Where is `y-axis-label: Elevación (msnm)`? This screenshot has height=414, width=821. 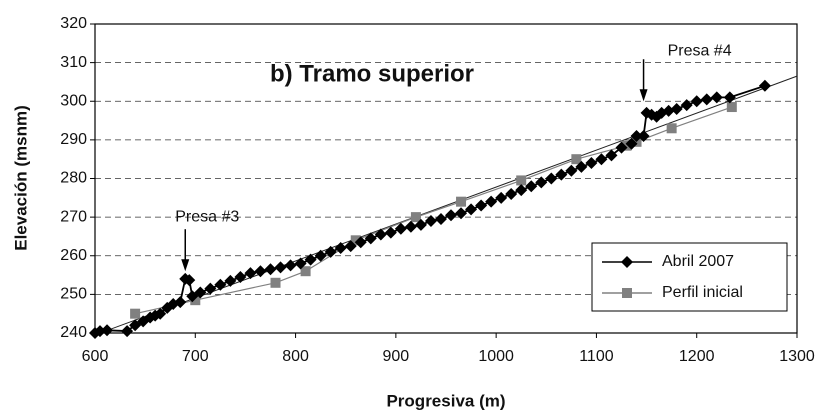
y-axis-label: Elevación (msnm) is located at coordinates (20, 178).